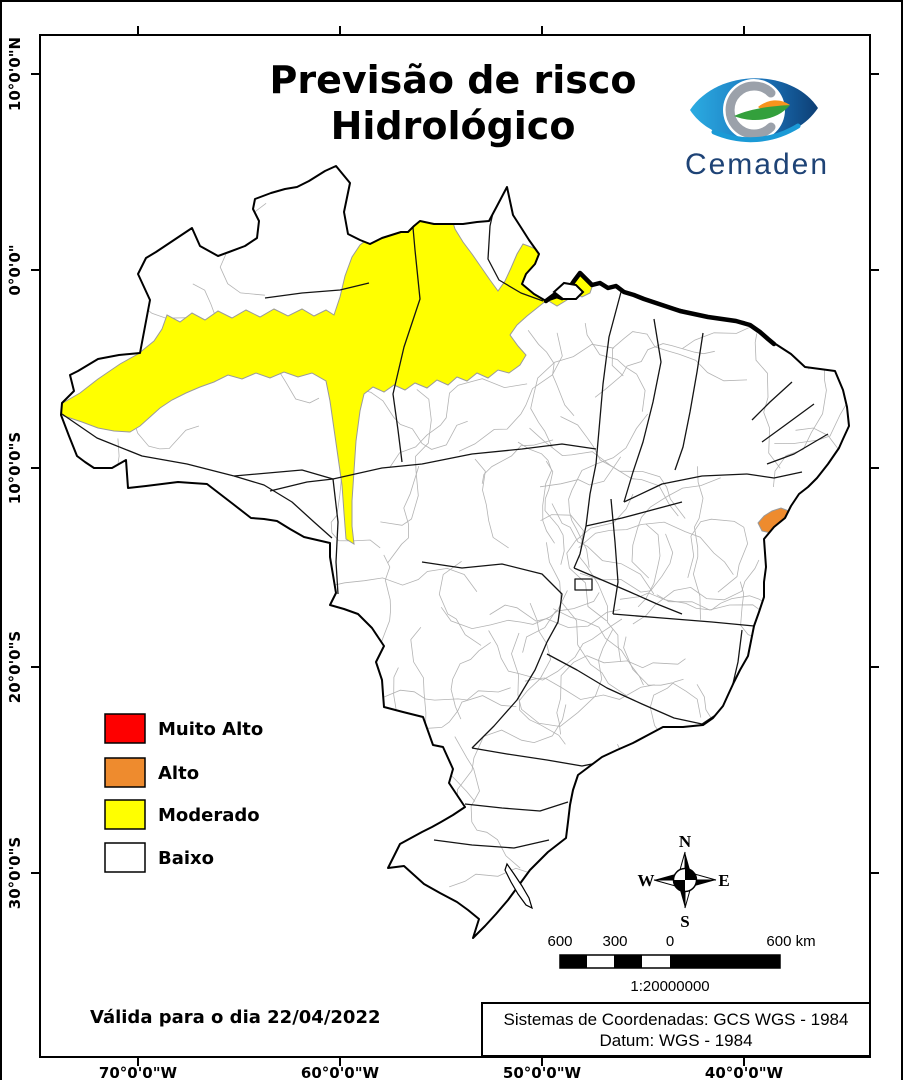 The width and height of the screenshot is (903, 1080). What do you see at coordinates (235, 1017) in the screenshot?
I see `validity-note: Válida para o dia 22/04/2022` at bounding box center [235, 1017].